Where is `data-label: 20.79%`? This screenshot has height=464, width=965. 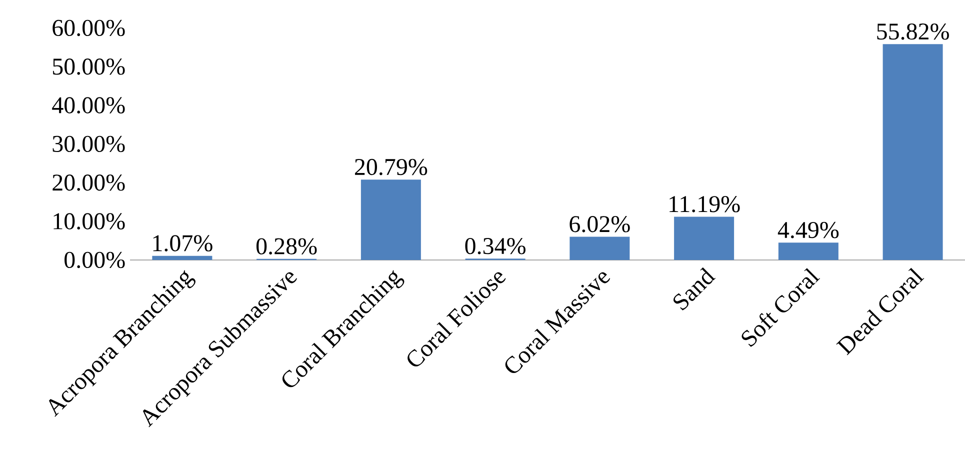 data-label: 20.79% is located at coordinates (391, 167).